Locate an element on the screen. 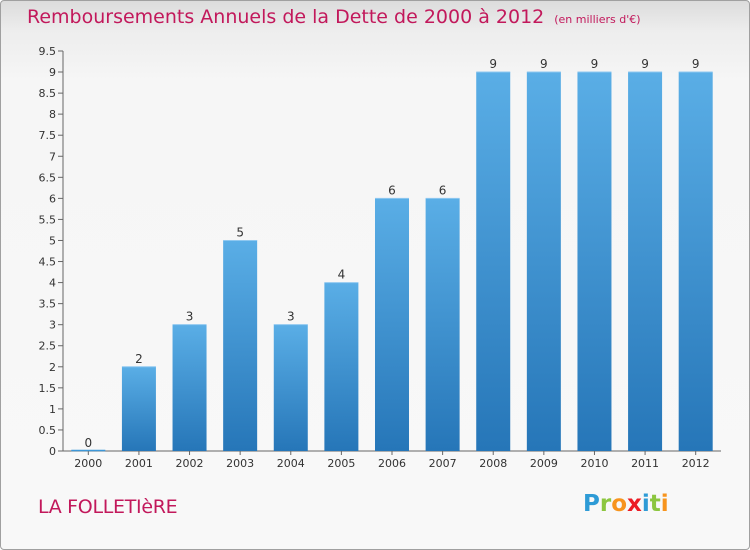 The width and height of the screenshot is (750, 550). x-tick-label-2006: 2006 is located at coordinates (392, 463).